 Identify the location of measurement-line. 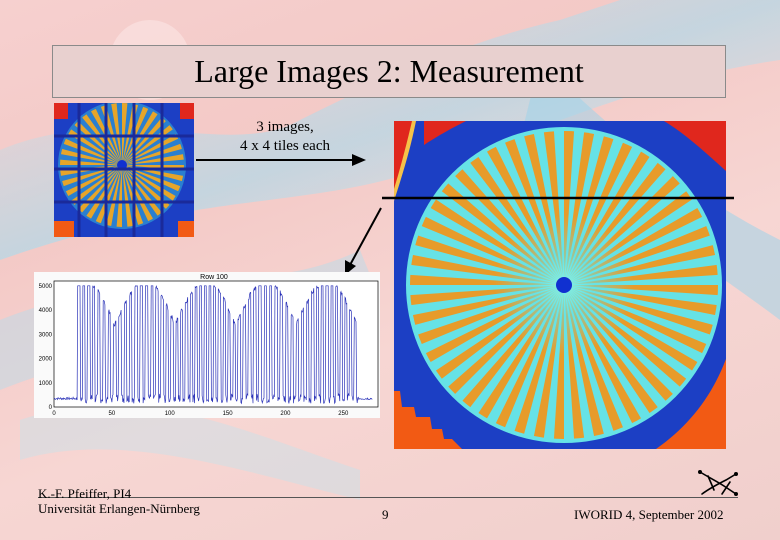
(558, 198).